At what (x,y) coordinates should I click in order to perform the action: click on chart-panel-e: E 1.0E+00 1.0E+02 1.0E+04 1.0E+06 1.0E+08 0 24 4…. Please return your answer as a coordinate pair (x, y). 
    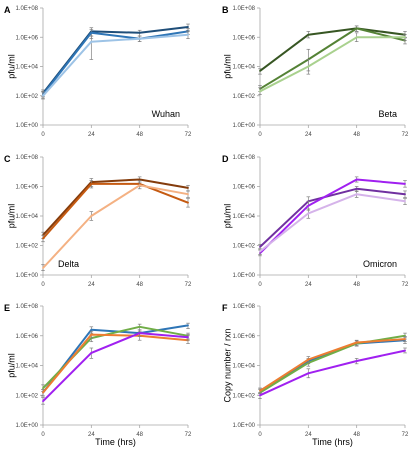
    Looking at the image, I should click on (98, 375).